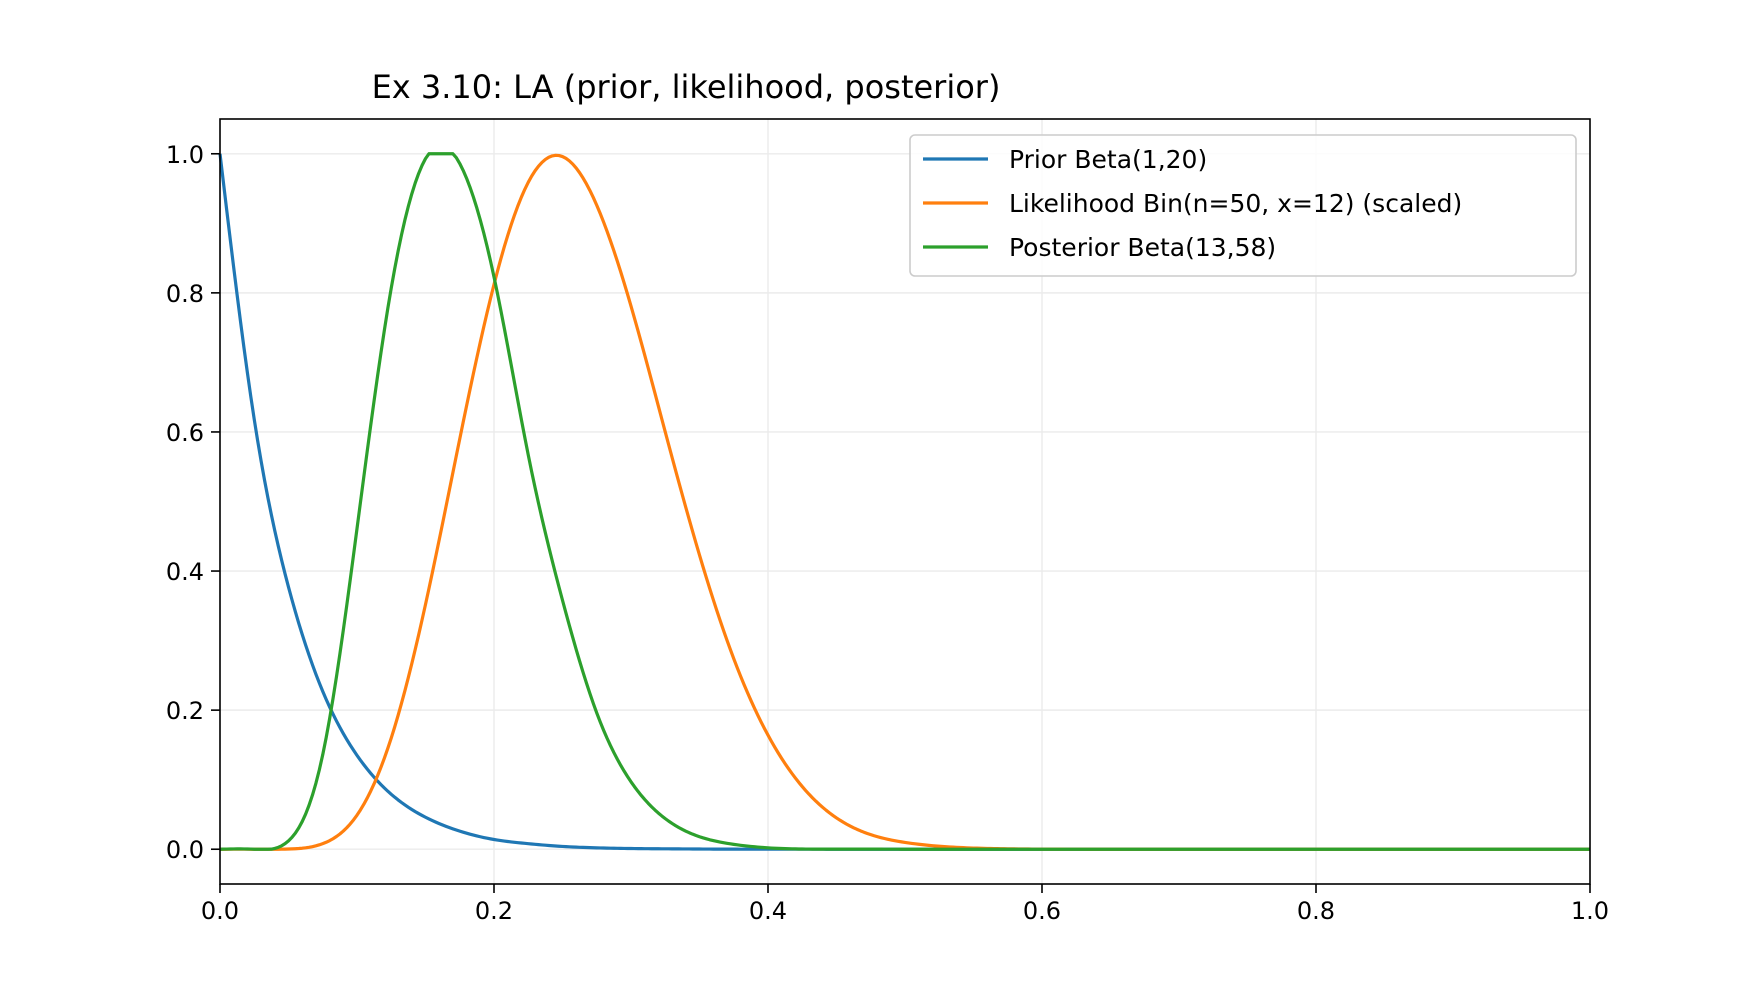 This screenshot has width=1760, height=990. I want to click on y-tick-label: 0.4, so click(185, 572).